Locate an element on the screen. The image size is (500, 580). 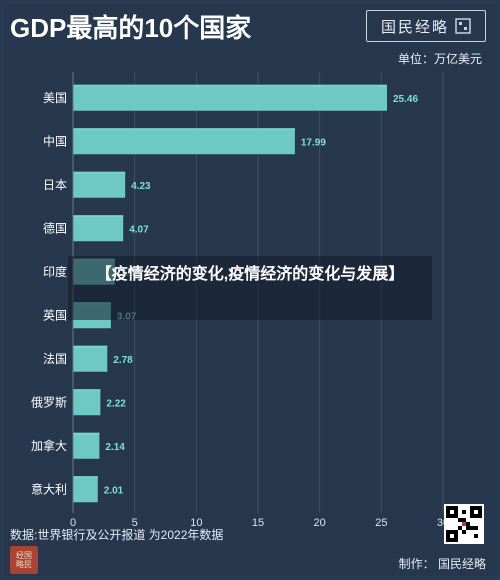
value-label: 2.01 is located at coordinates (114, 490).